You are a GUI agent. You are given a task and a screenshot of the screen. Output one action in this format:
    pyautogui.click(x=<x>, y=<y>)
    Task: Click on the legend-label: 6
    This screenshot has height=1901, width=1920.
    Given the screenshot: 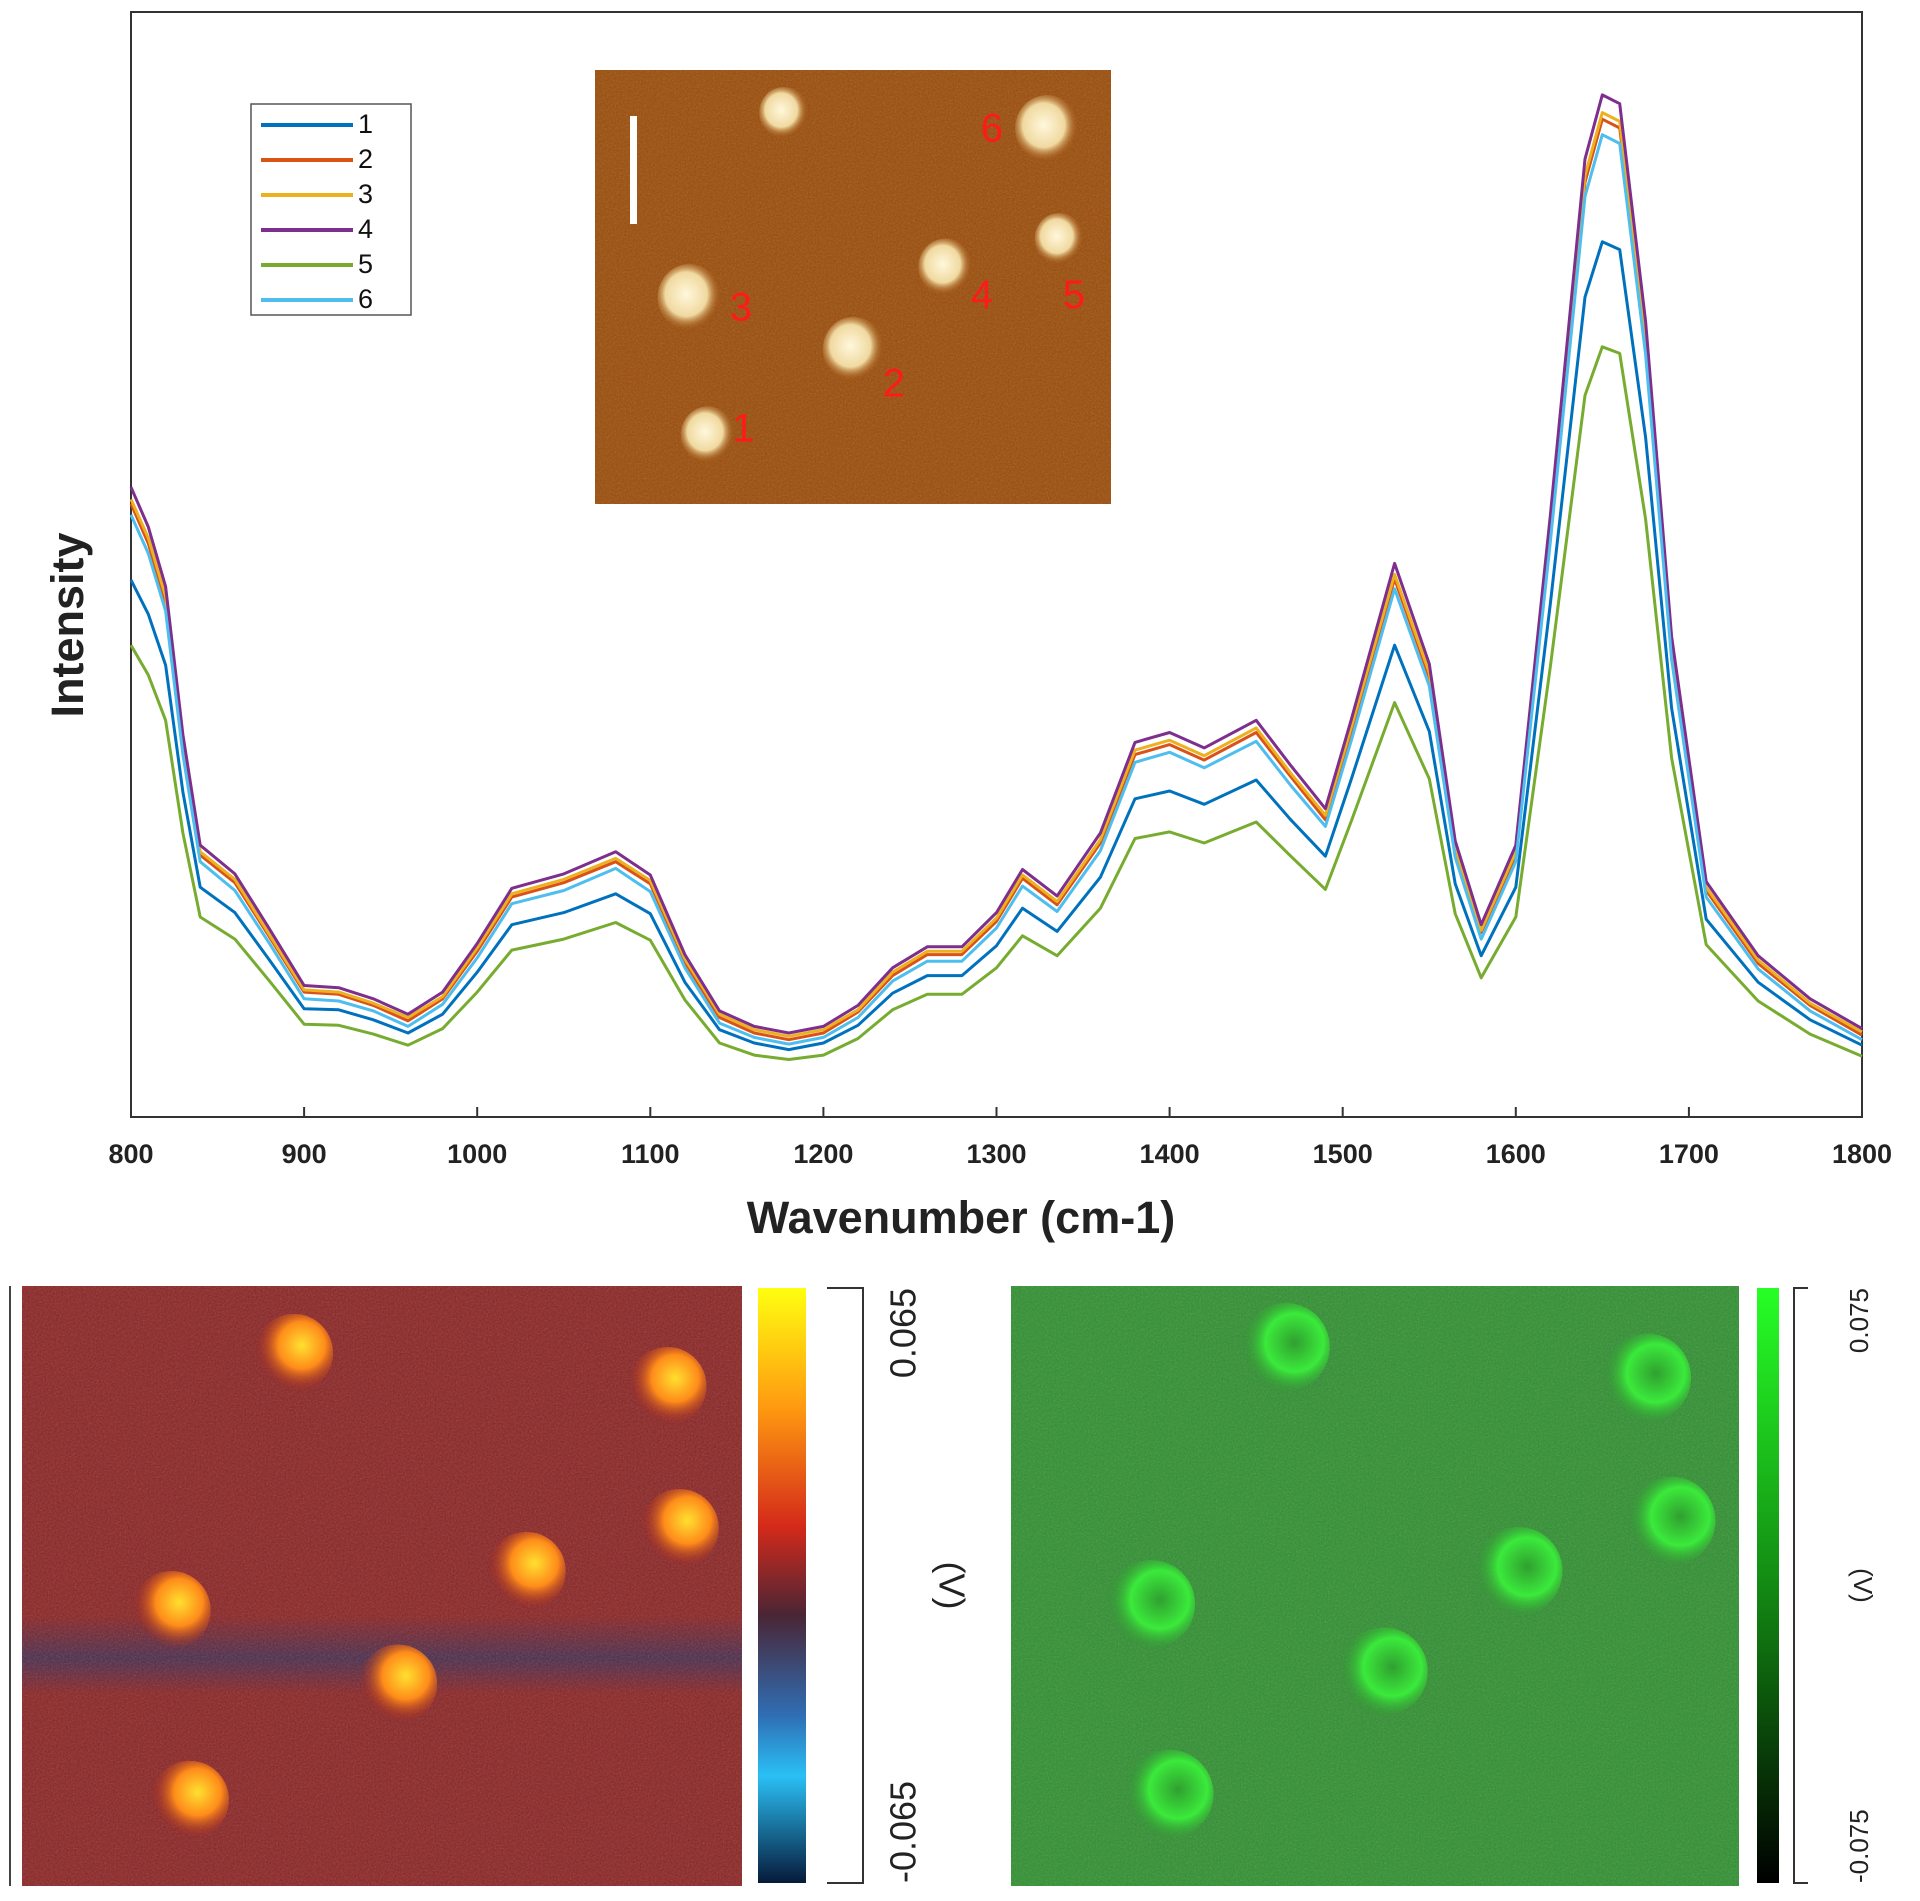 What is the action you would take?
    pyautogui.click(x=365, y=299)
    